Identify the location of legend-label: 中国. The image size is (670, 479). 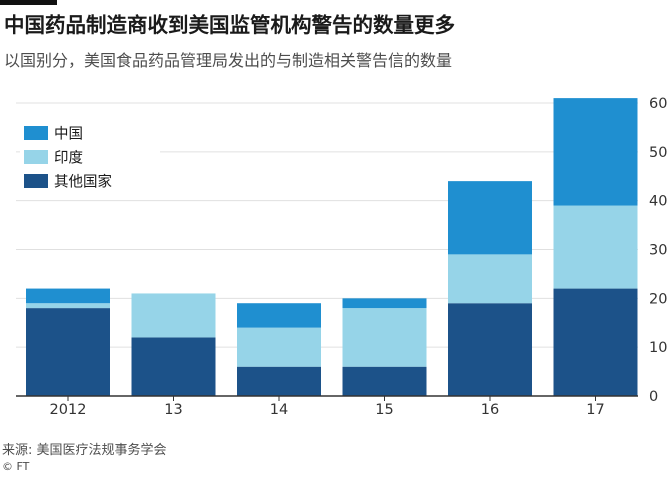
(68, 134).